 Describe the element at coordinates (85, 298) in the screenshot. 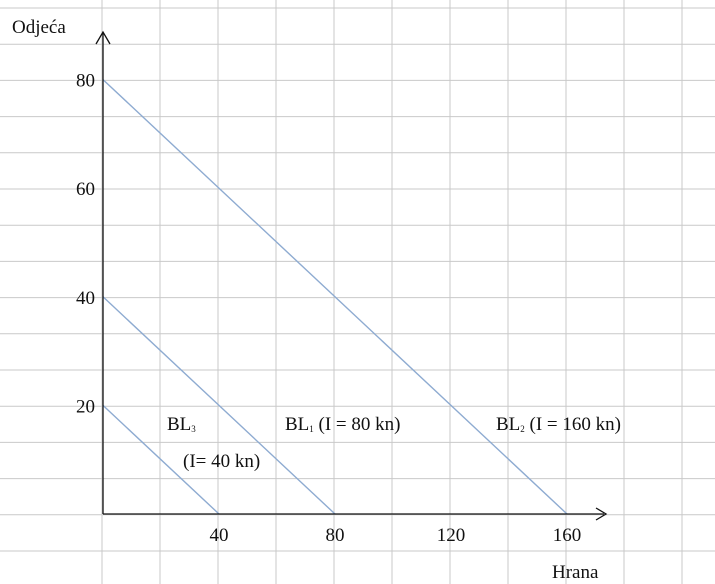

I see `y-tick-label: 40` at that location.